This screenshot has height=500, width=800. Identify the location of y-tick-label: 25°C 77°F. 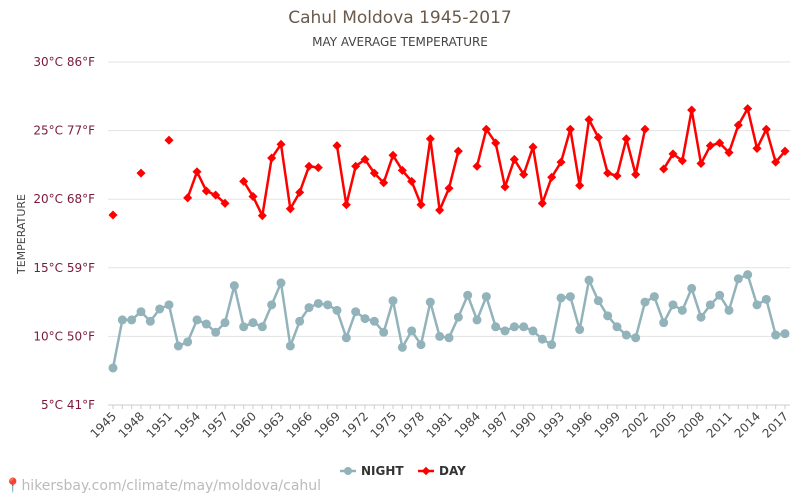
(64, 131).